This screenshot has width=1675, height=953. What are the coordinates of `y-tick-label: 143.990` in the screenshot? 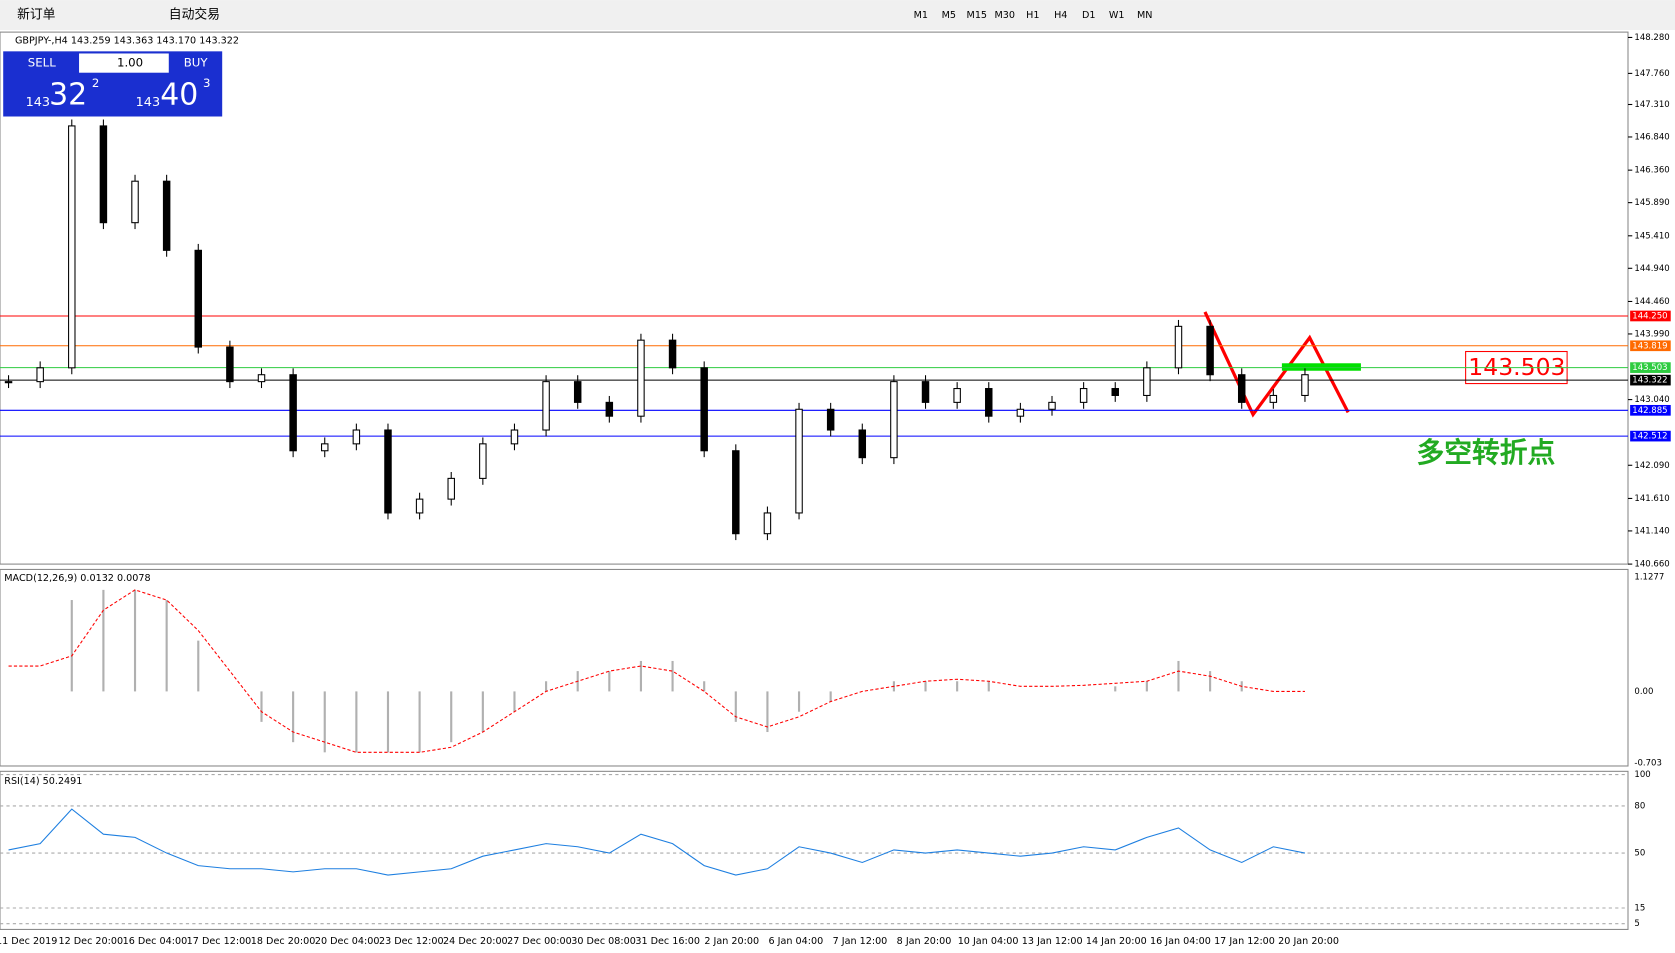 It's located at (1651, 334).